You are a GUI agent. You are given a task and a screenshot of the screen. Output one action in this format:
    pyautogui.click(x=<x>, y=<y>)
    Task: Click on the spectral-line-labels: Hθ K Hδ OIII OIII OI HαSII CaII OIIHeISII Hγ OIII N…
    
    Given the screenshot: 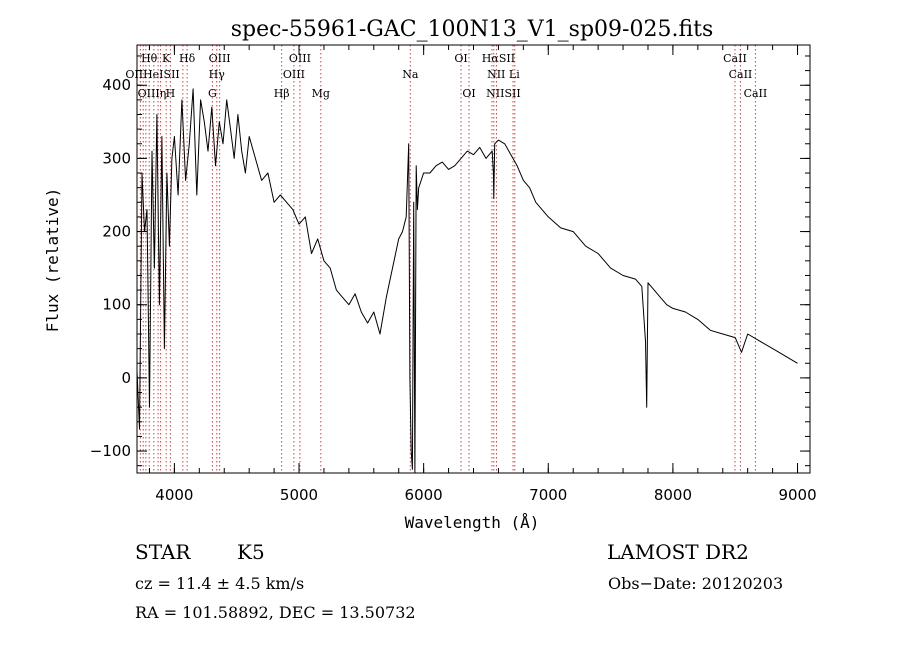 What is the action you would take?
    pyautogui.click(x=446, y=76)
    